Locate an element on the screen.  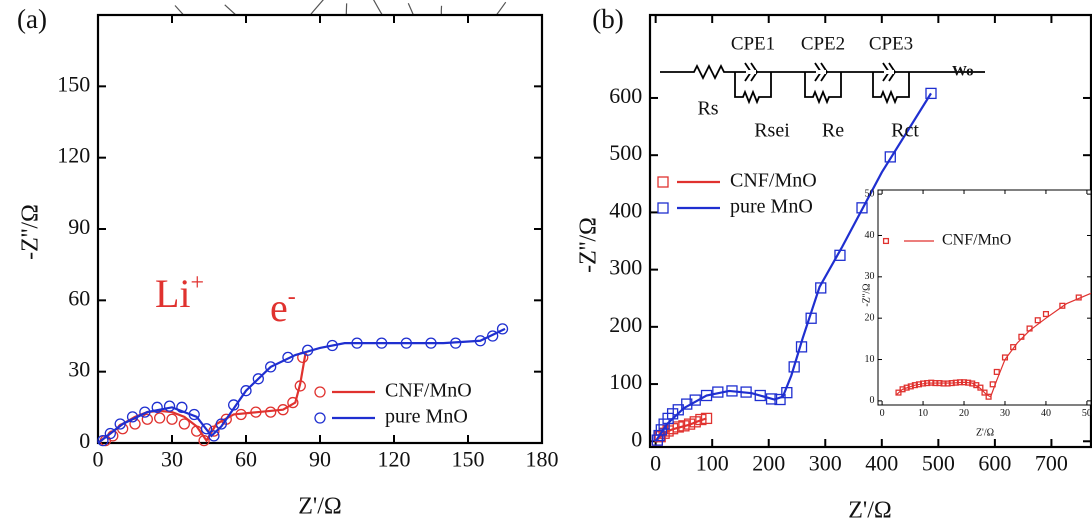
fit-line is located at coordinates (301, 385).